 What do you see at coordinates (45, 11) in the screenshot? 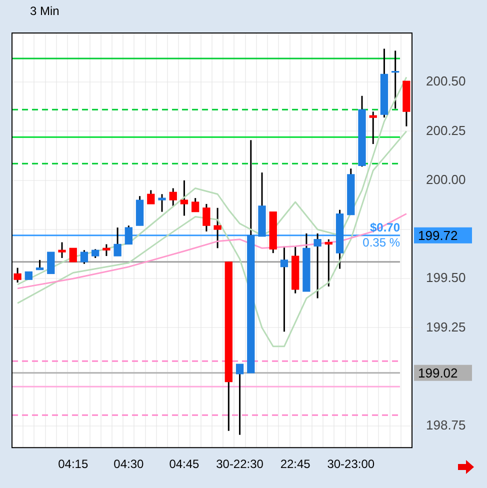
I see `chart-title: 3 Min` at bounding box center [45, 11].